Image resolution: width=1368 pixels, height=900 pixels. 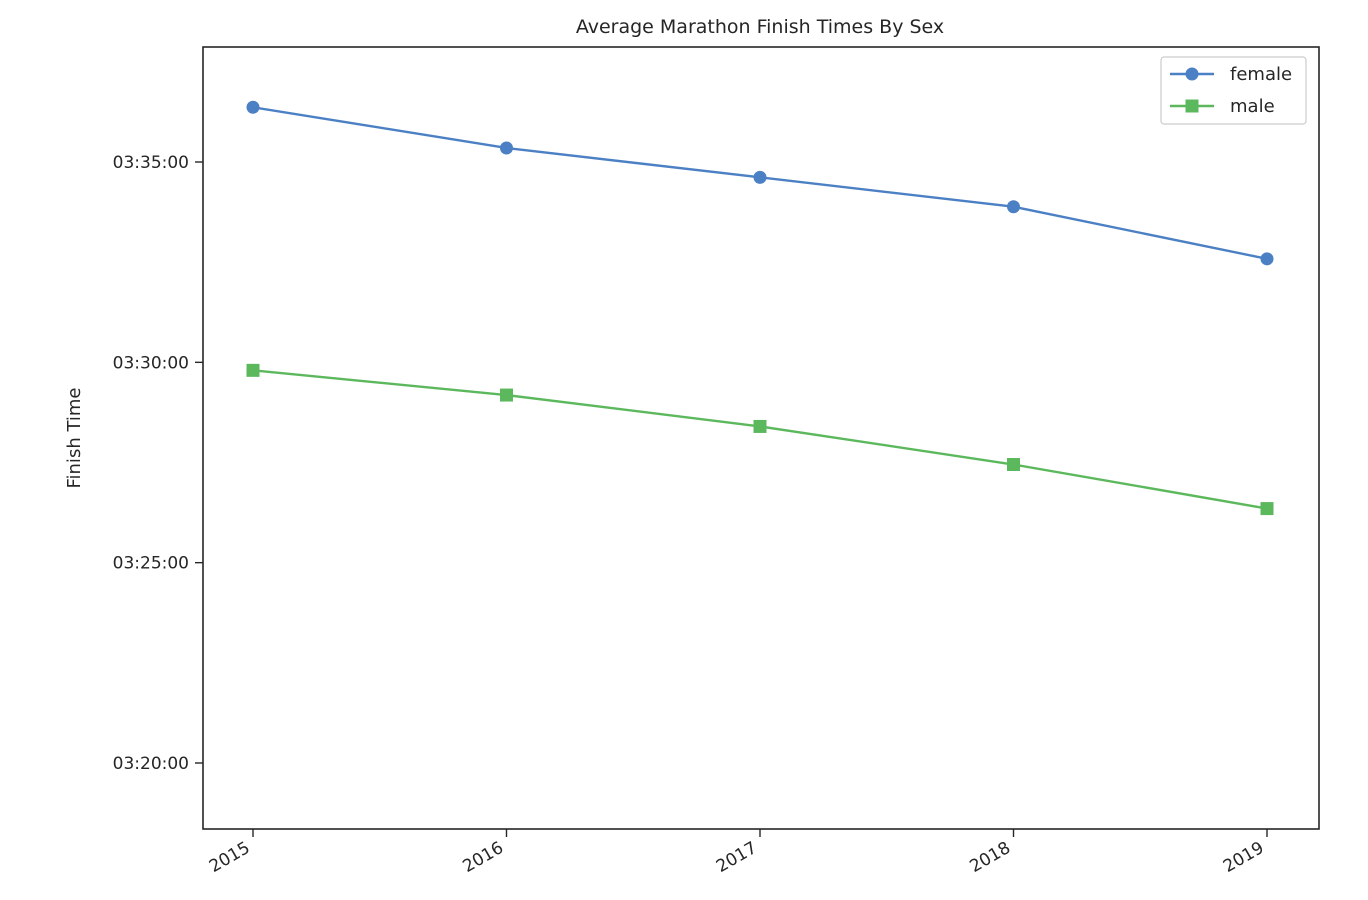 What do you see at coordinates (1192, 106) in the screenshot?
I see `legend-marker-male` at bounding box center [1192, 106].